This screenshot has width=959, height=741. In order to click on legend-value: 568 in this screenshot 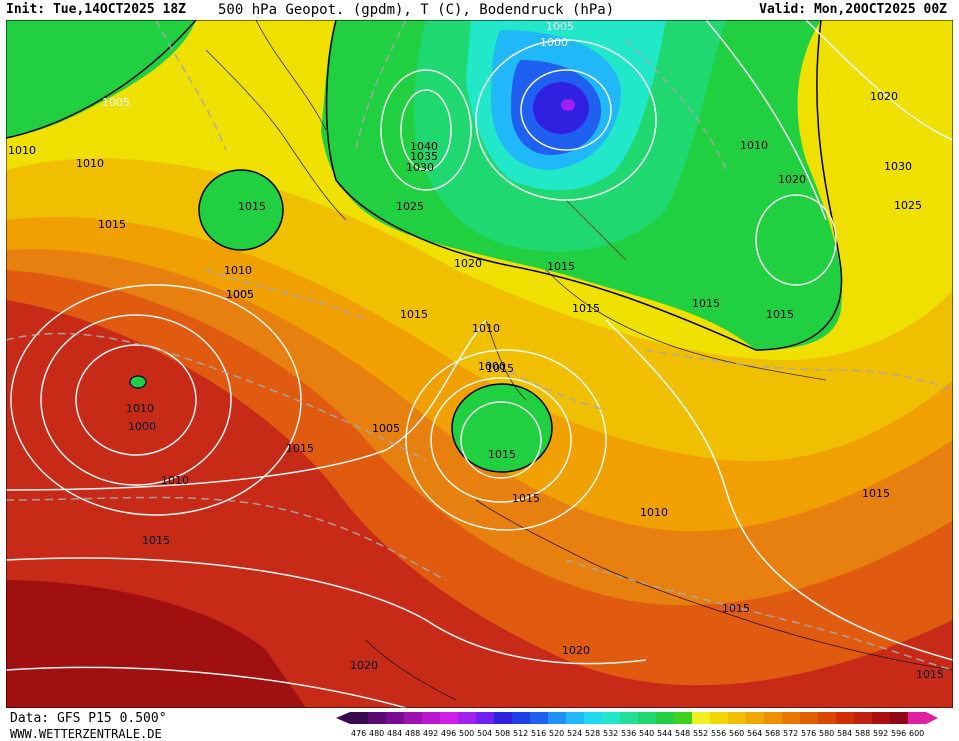, I will do `click(772, 733)`.